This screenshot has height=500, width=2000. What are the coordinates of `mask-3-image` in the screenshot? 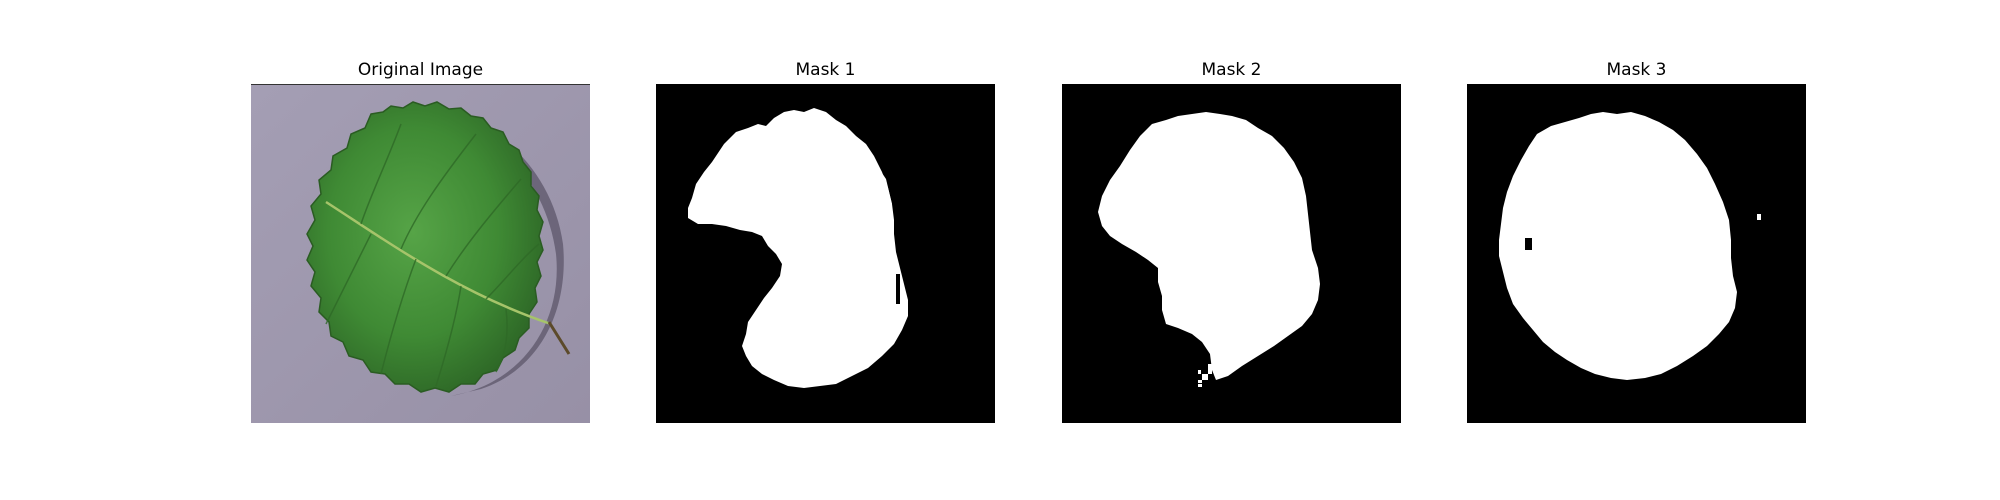 It's located at (1636, 253).